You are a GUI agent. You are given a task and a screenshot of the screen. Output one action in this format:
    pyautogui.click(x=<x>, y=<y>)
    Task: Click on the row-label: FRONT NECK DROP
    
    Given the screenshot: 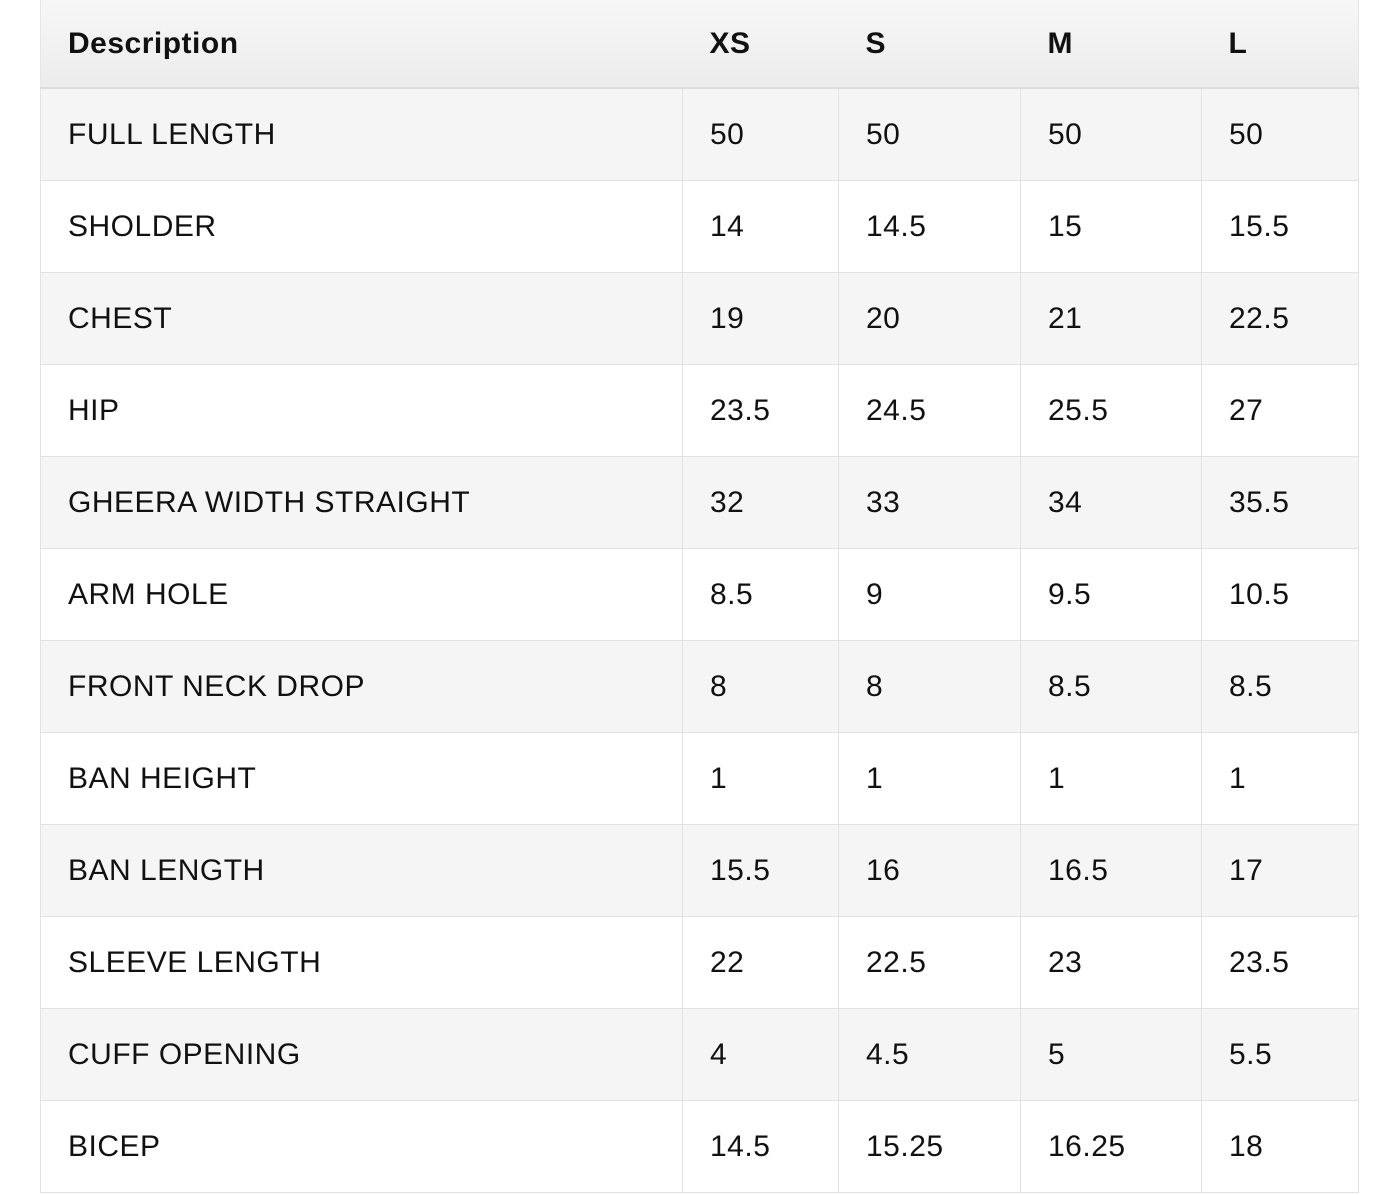 What is the action you would take?
    pyautogui.click(x=361, y=686)
    